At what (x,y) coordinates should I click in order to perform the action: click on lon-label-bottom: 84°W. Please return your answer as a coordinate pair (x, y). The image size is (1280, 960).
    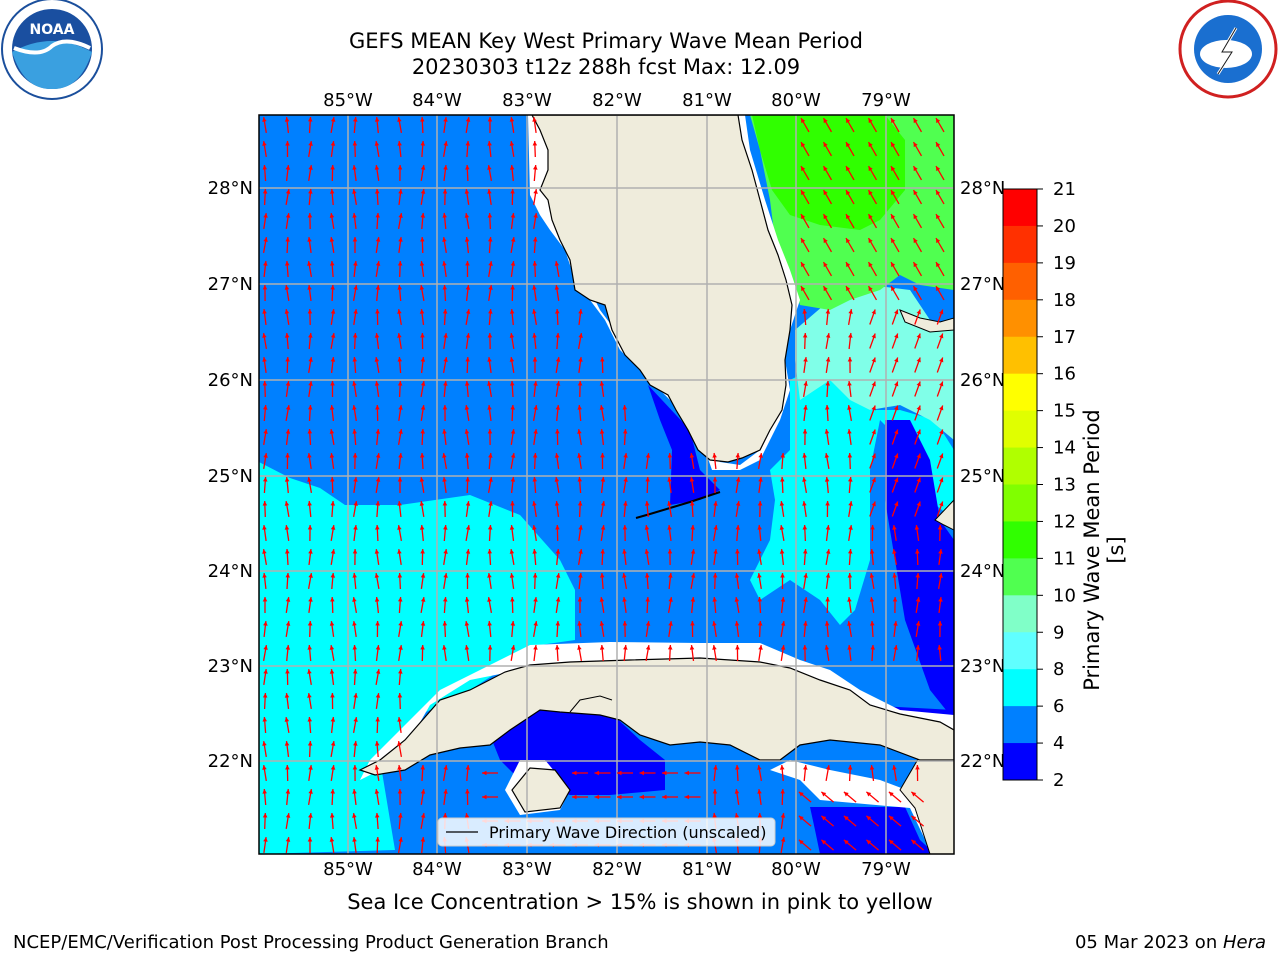
    Looking at the image, I should click on (437, 869).